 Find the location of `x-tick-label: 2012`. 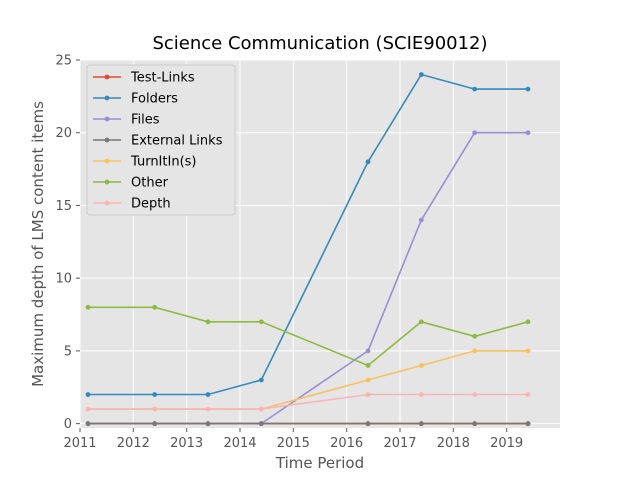

x-tick-label: 2012 is located at coordinates (133, 443).